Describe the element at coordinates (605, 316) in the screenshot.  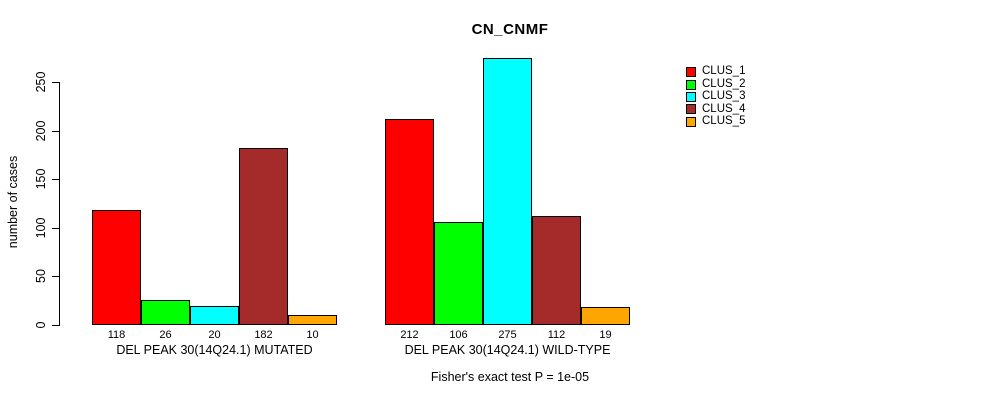
I see `bar-clus_5-group2` at that location.